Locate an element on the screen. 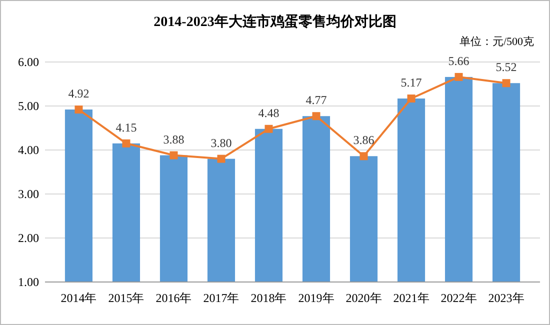 The width and height of the screenshot is (550, 325). x-tick-label: 2021年 is located at coordinates (411, 298).